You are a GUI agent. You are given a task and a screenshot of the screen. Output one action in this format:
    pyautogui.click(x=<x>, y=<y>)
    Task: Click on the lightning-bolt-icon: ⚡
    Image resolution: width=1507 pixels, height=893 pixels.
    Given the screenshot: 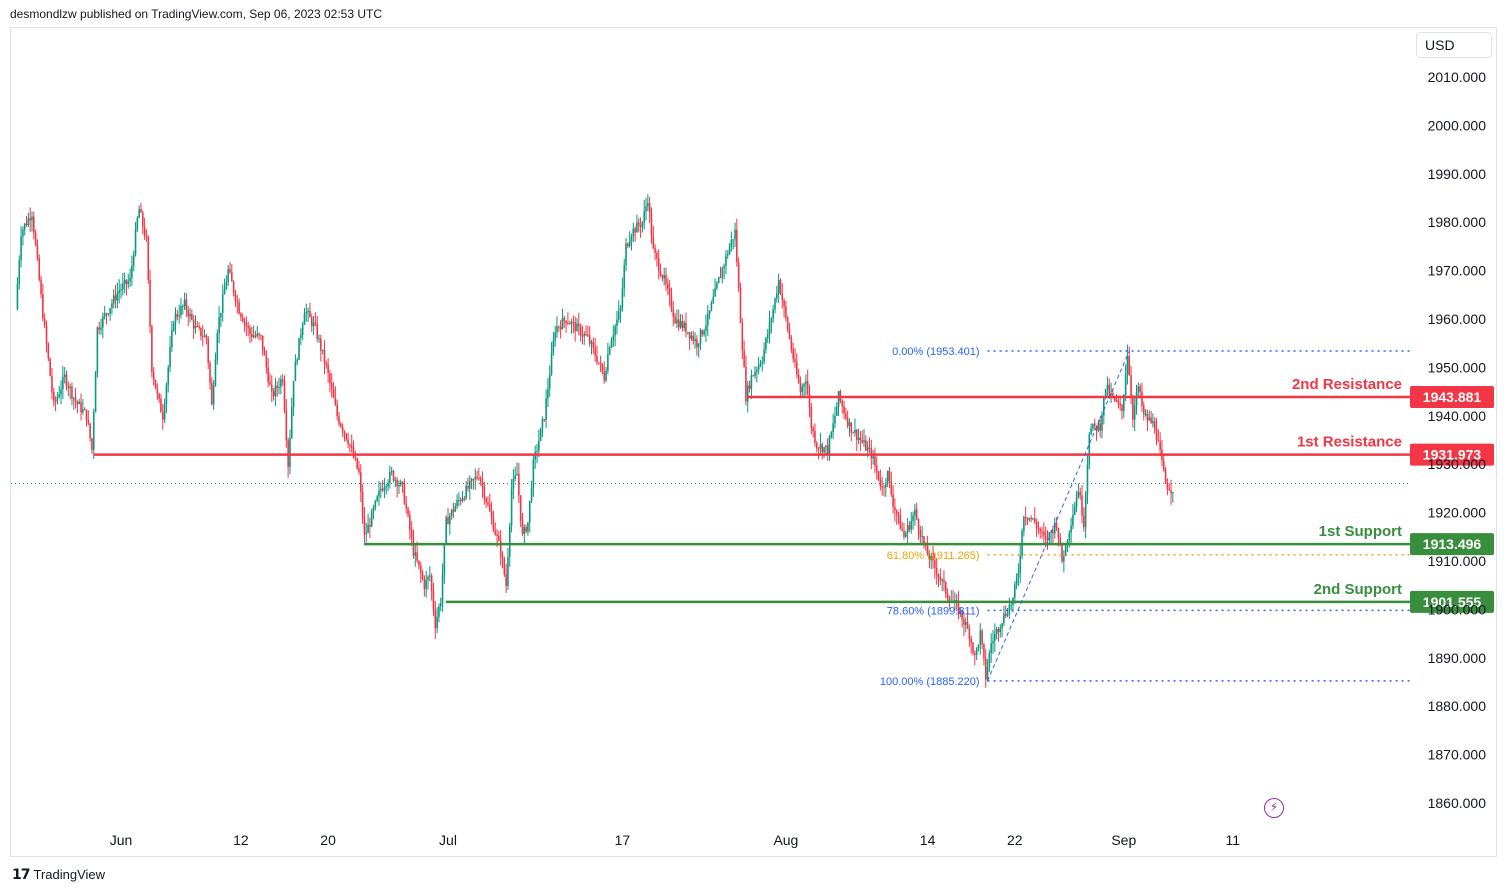 What is the action you would take?
    pyautogui.click(x=1274, y=808)
    